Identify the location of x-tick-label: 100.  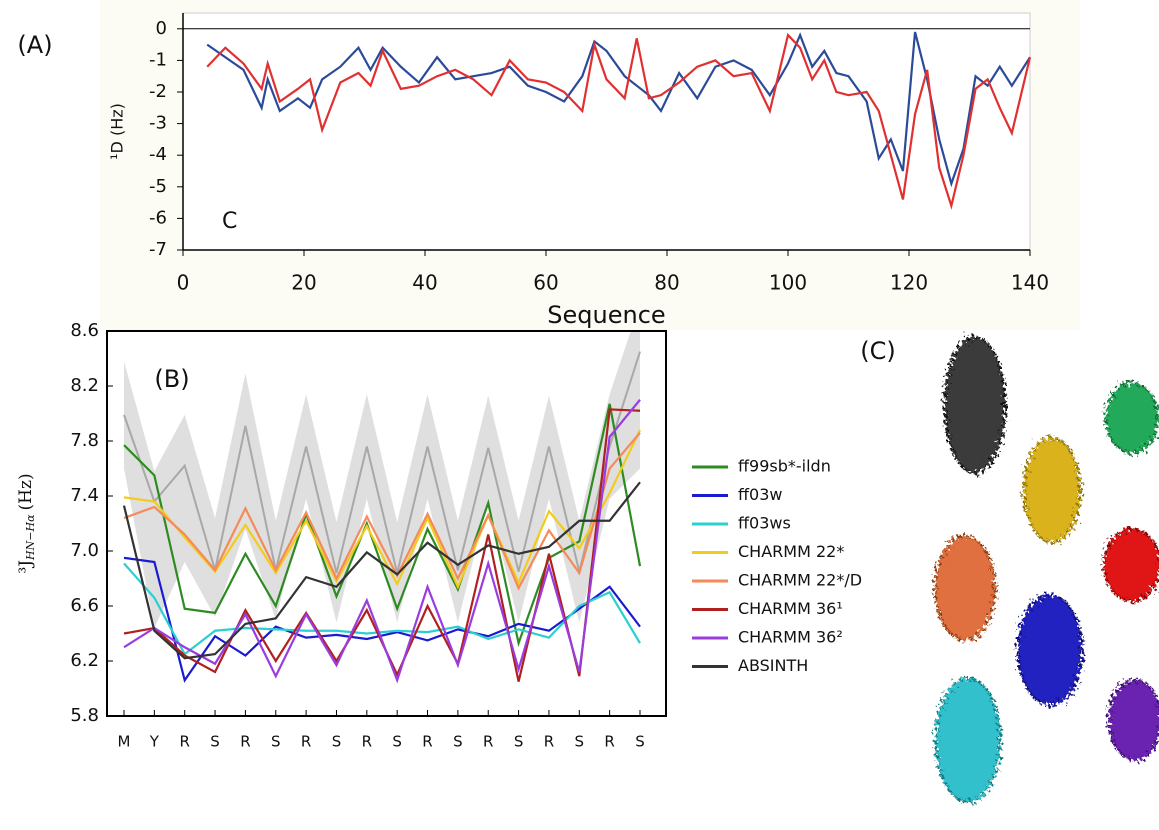
(788, 283).